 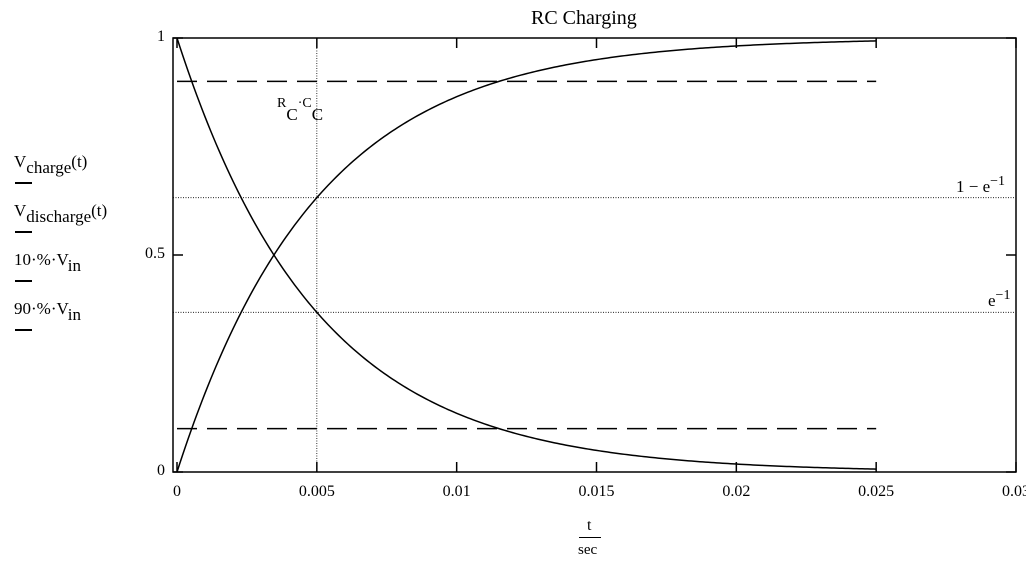 I want to click on legend-charge-sub: charge, so click(x=49, y=167).